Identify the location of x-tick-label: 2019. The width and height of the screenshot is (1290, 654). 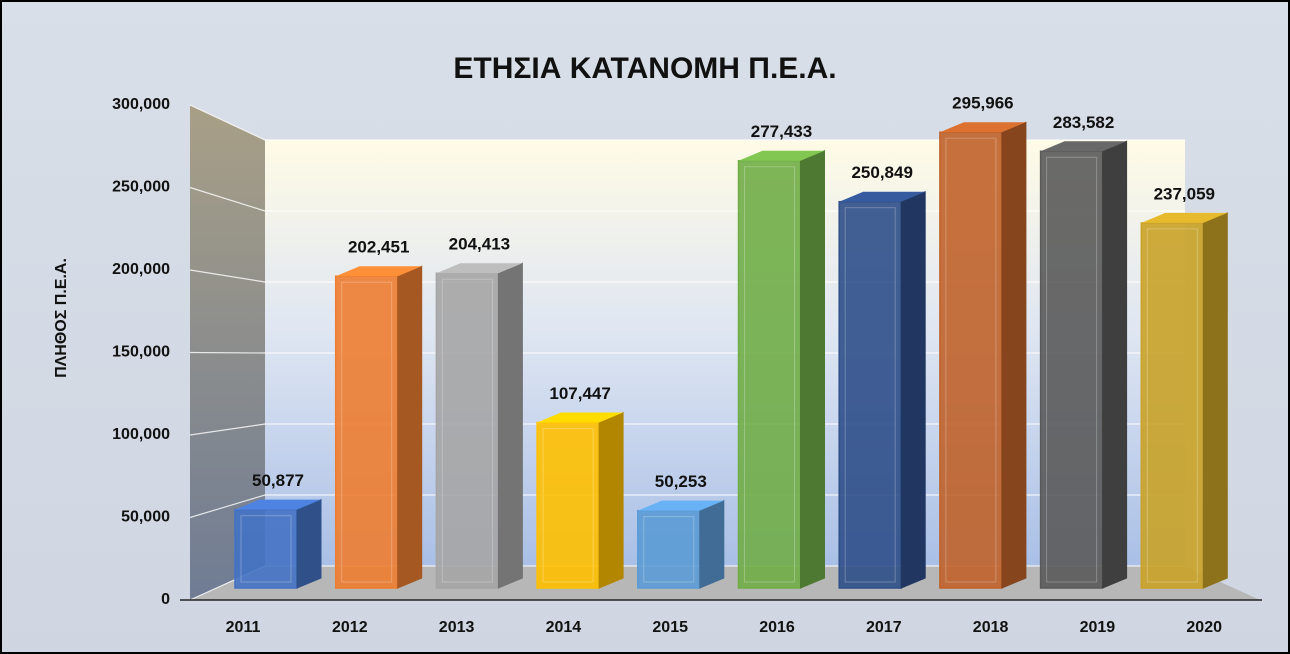
(1098, 627).